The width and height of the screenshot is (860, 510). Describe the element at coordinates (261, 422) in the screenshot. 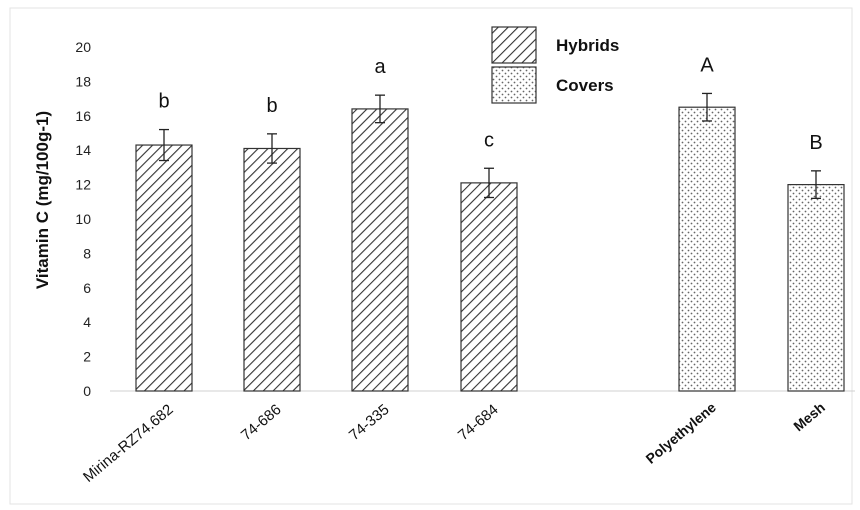

I see `category-label: 74-686` at that location.